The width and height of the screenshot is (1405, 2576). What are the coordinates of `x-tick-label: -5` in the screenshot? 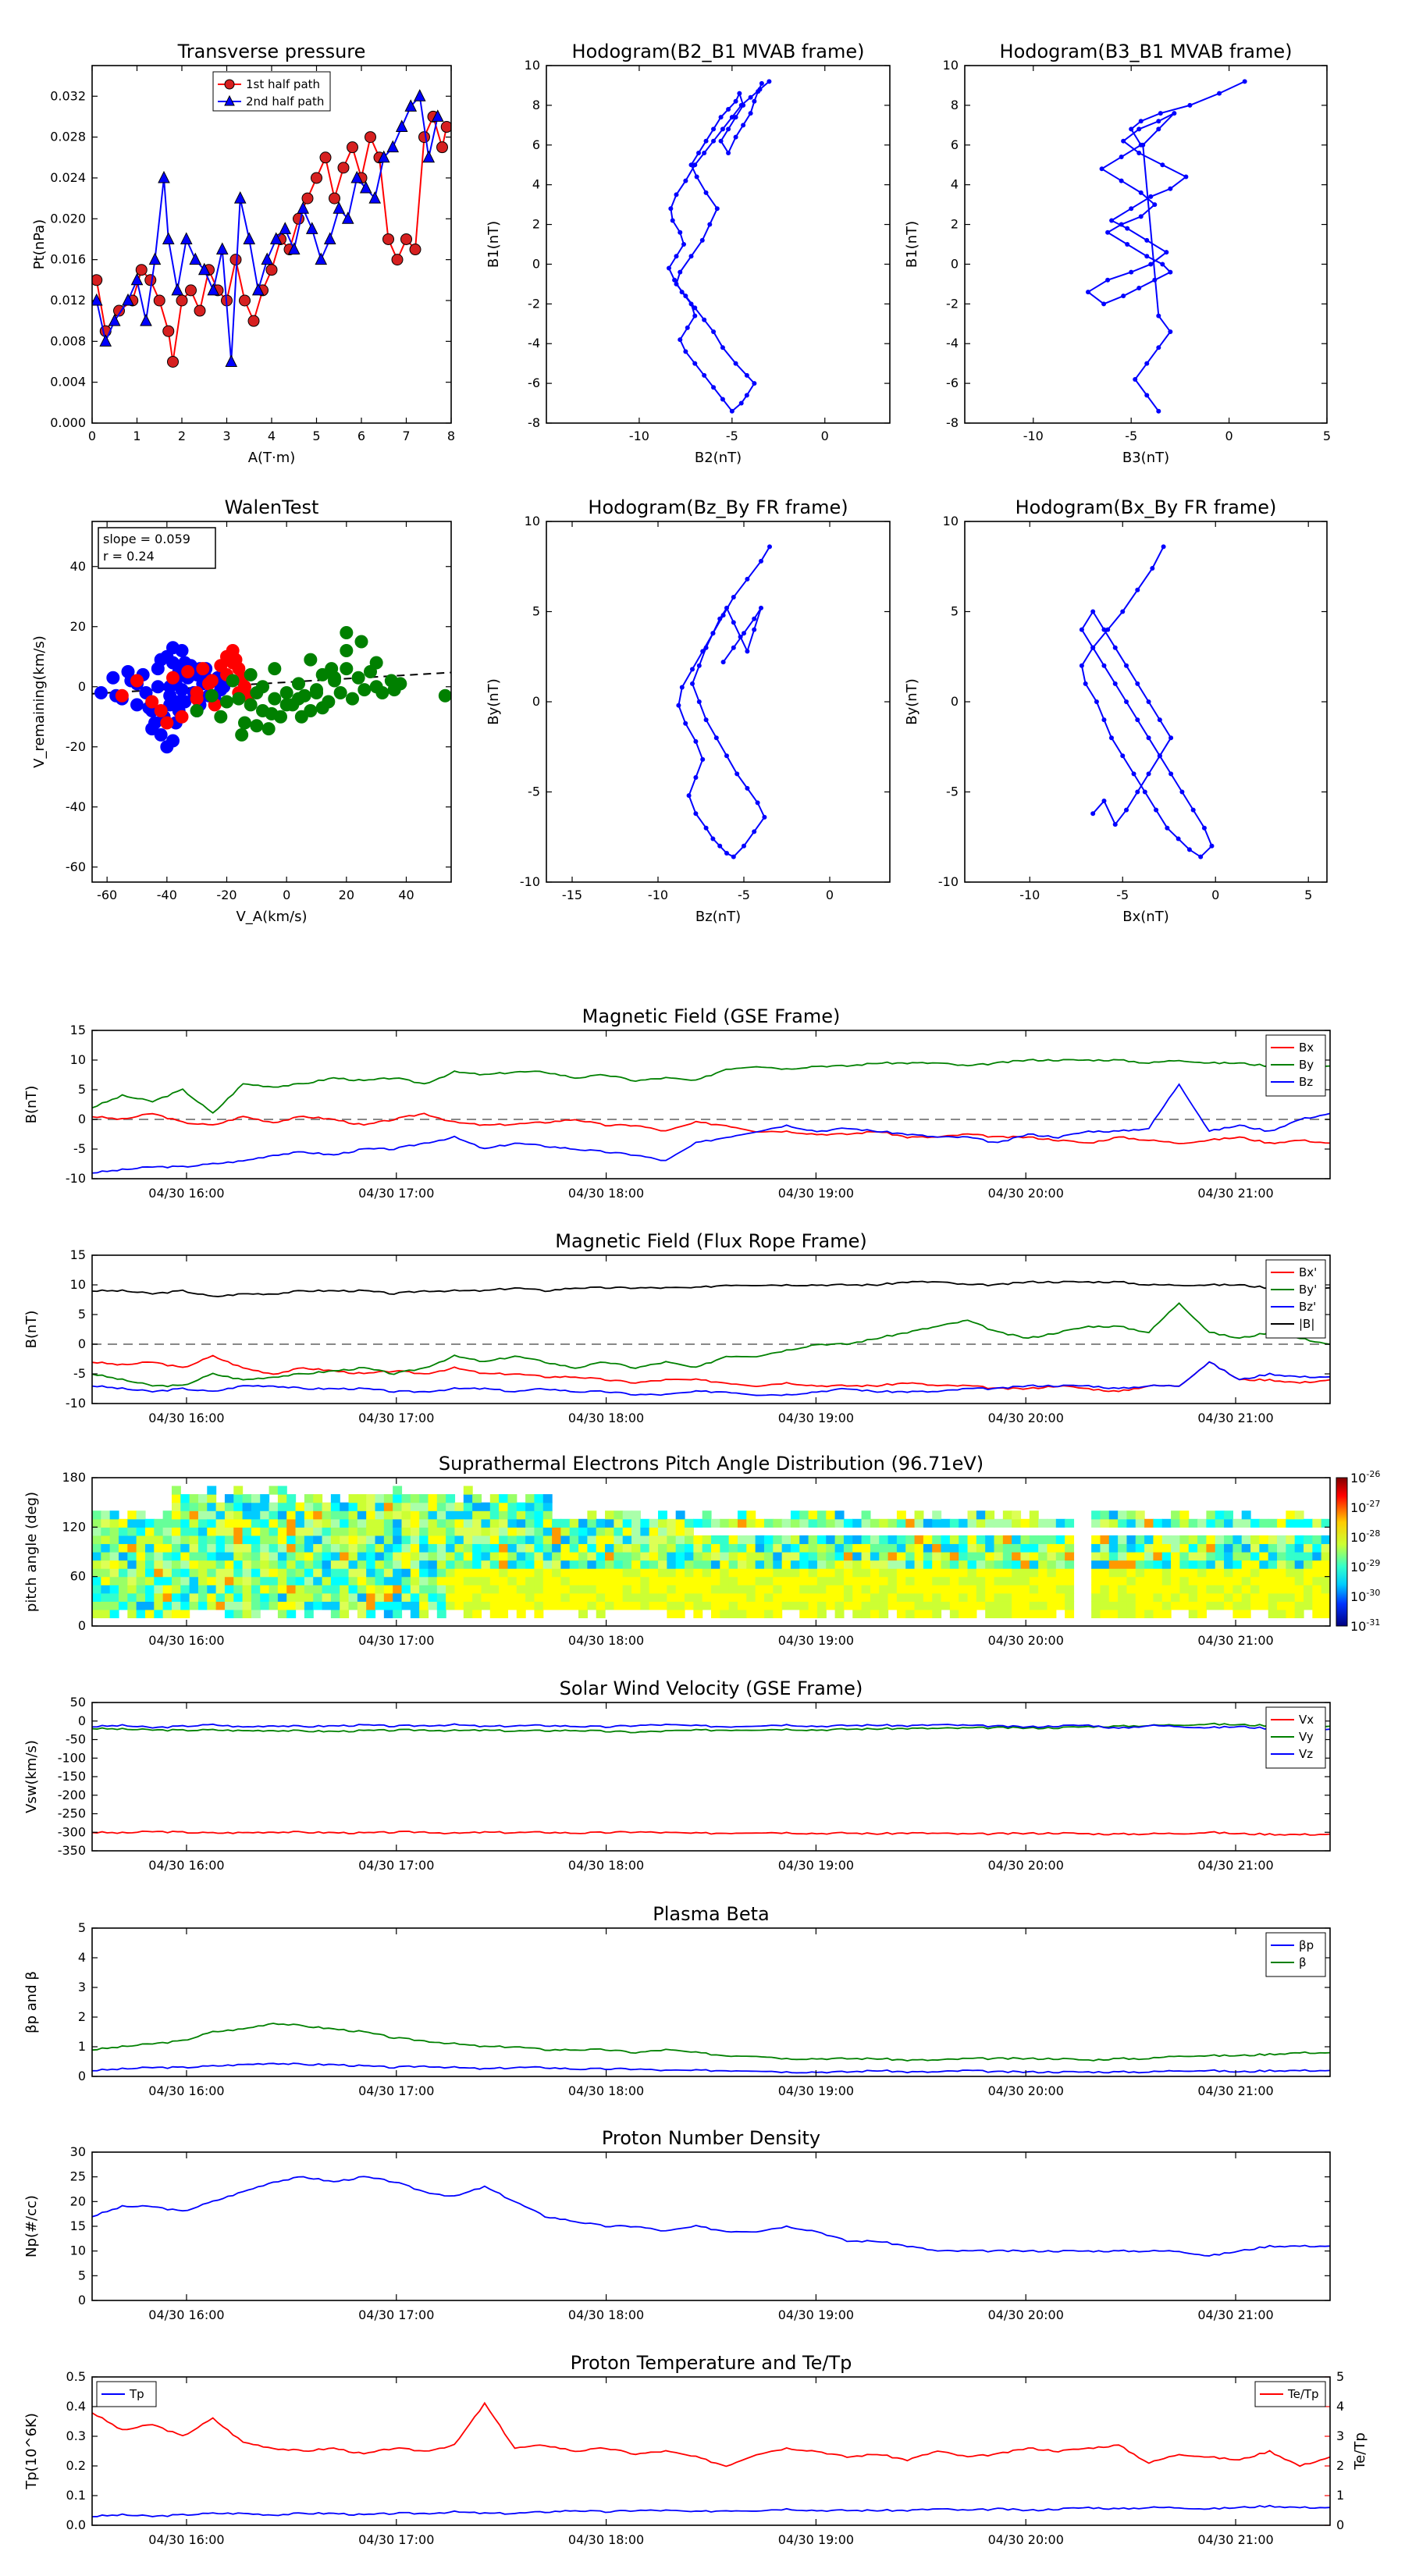 It's located at (744, 895).